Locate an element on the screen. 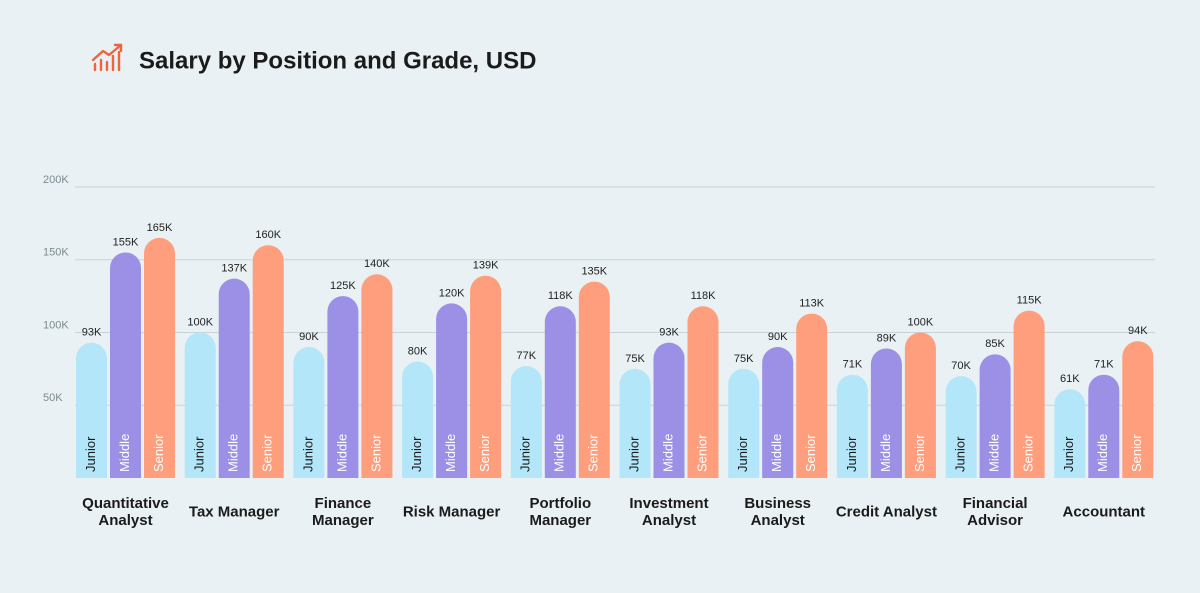 The height and width of the screenshot is (593, 1200). x-tick-label: Portfolio Manager is located at coordinates (560, 512).